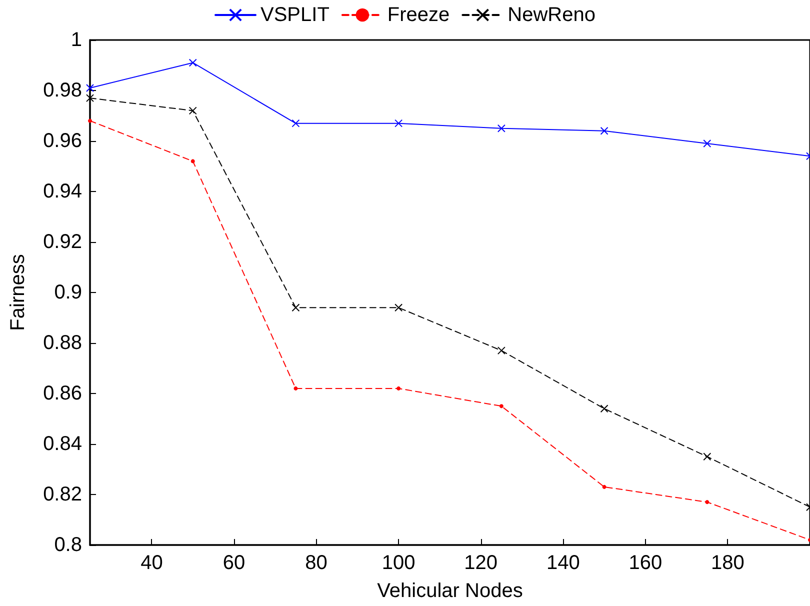  Describe the element at coordinates (62, 242) in the screenshot. I see `y-tick-label: 0.92` at that location.